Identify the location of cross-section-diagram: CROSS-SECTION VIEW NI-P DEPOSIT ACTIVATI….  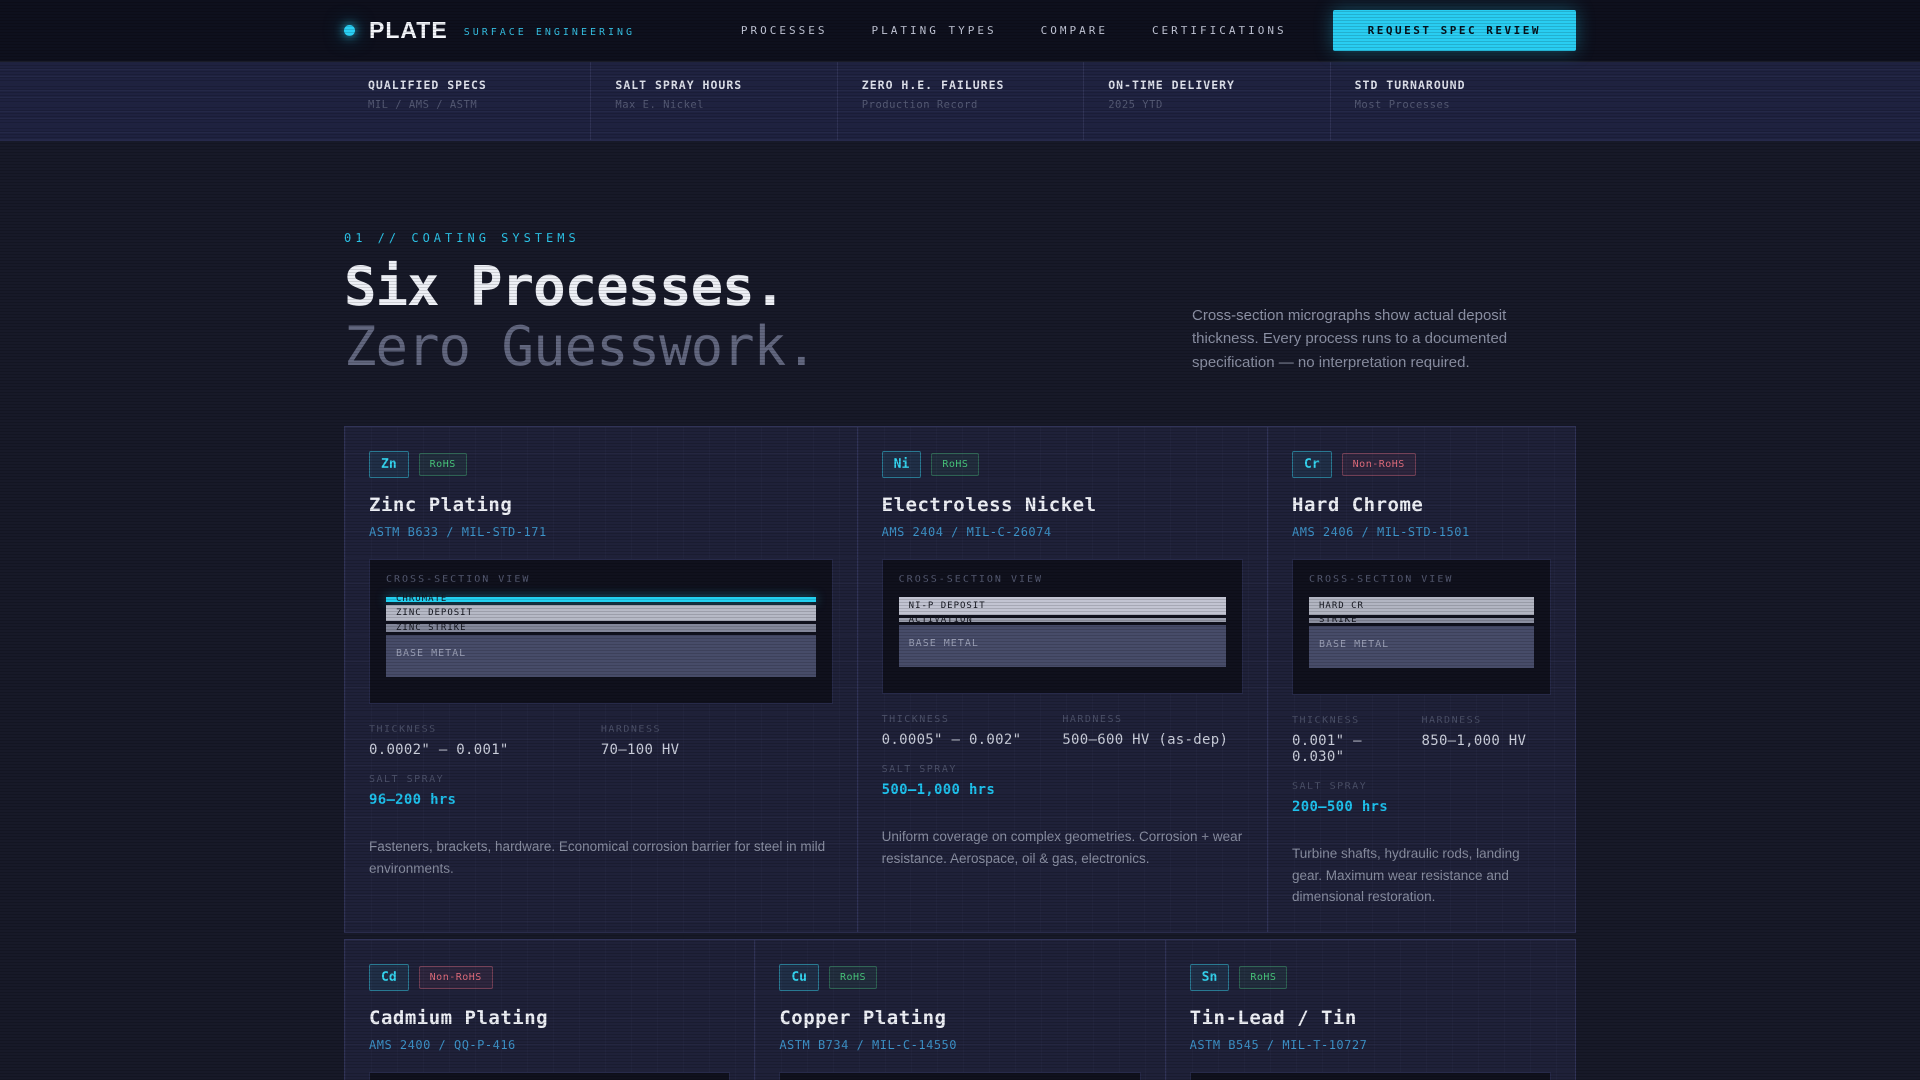
(1062, 626).